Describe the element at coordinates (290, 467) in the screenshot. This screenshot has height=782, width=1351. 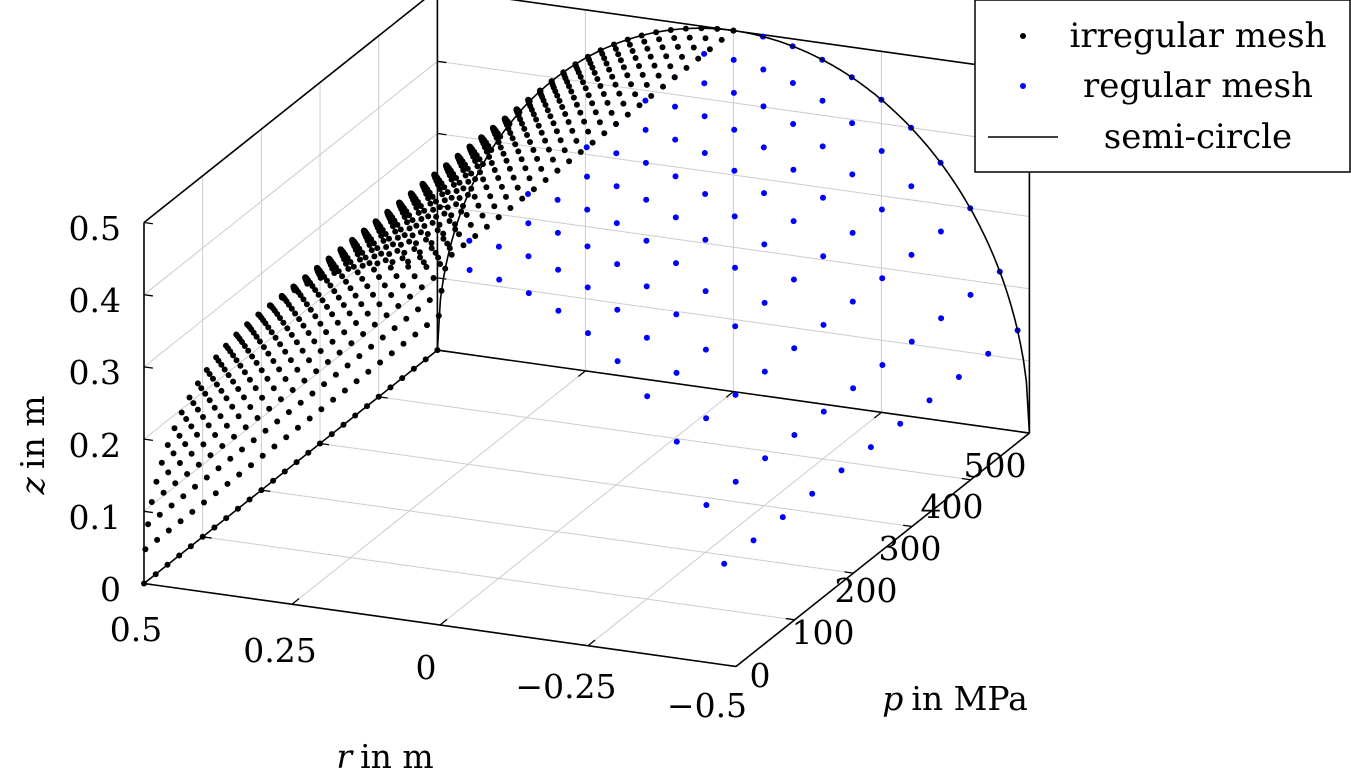
I see `axis-box-edge` at that location.